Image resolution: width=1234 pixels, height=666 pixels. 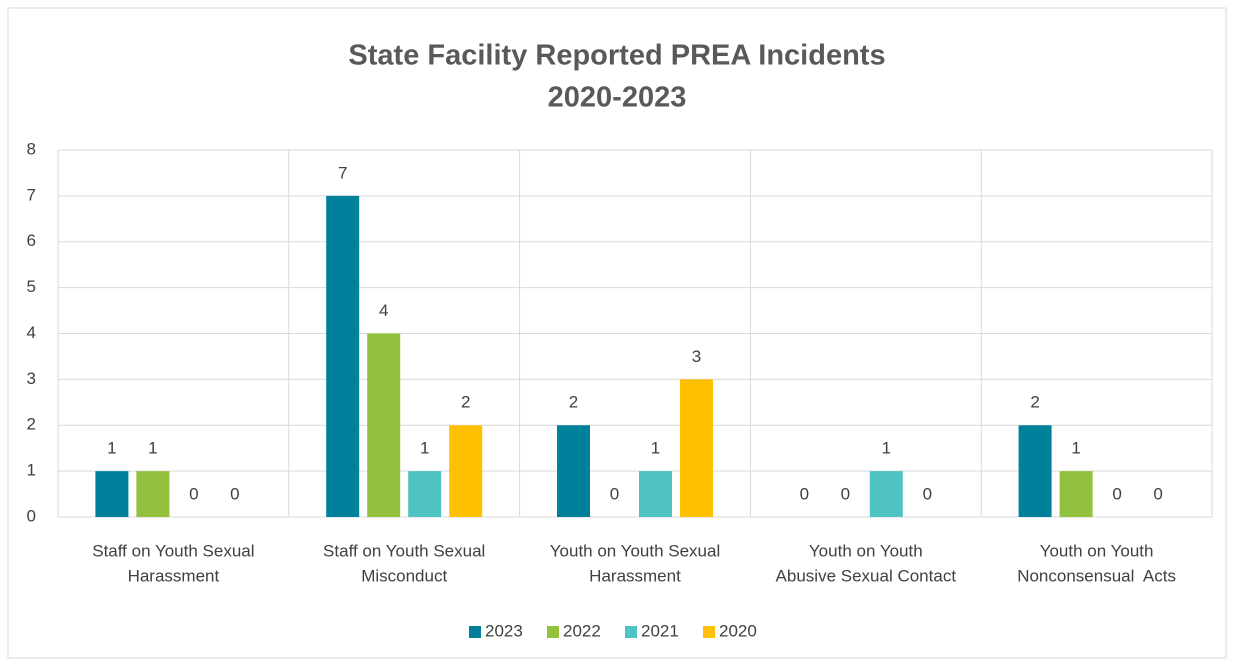 I want to click on y-tick-label: 7, so click(x=31, y=194).